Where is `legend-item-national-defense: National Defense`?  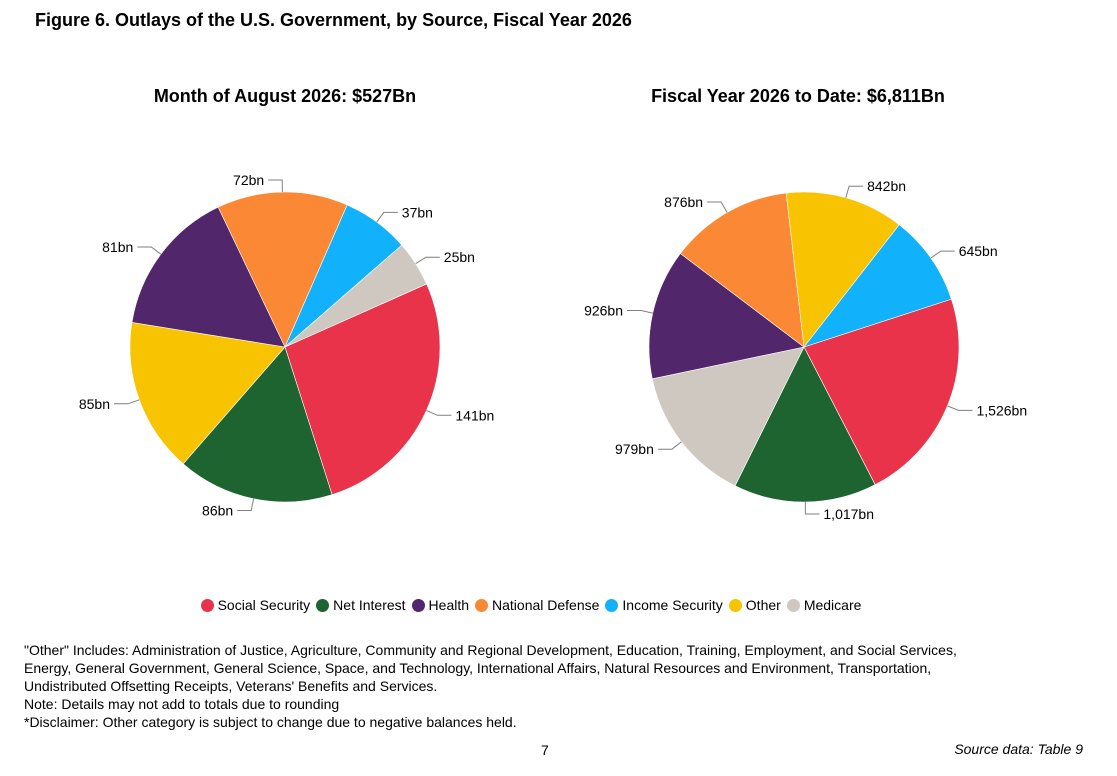
legend-item-national-defense: National Defense is located at coordinates (537, 605).